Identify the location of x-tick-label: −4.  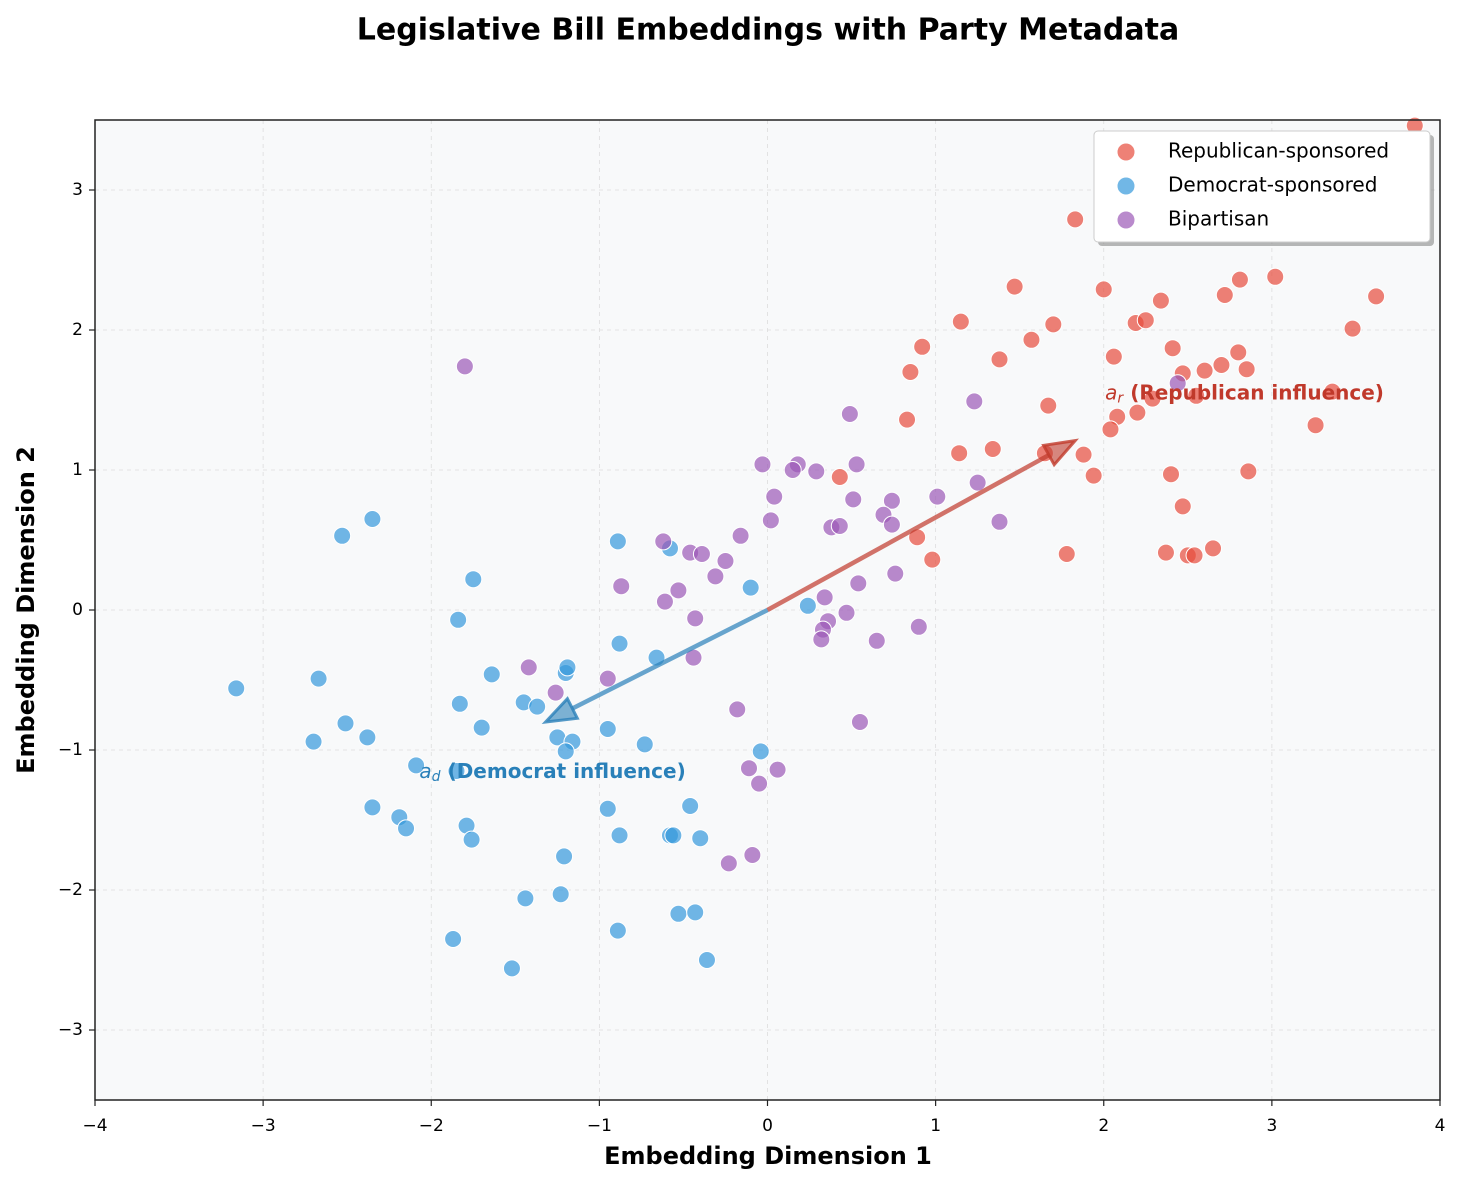
(94, 1126).